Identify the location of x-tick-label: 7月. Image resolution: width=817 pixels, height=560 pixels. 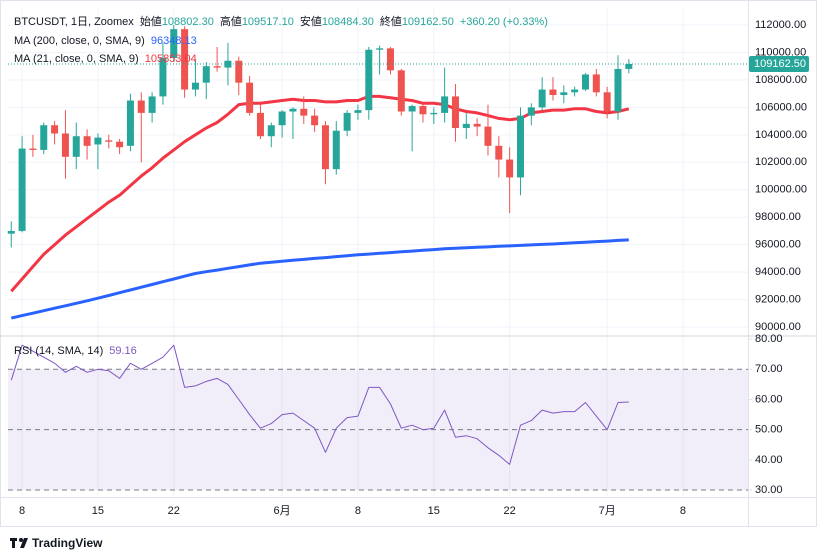
(607, 511).